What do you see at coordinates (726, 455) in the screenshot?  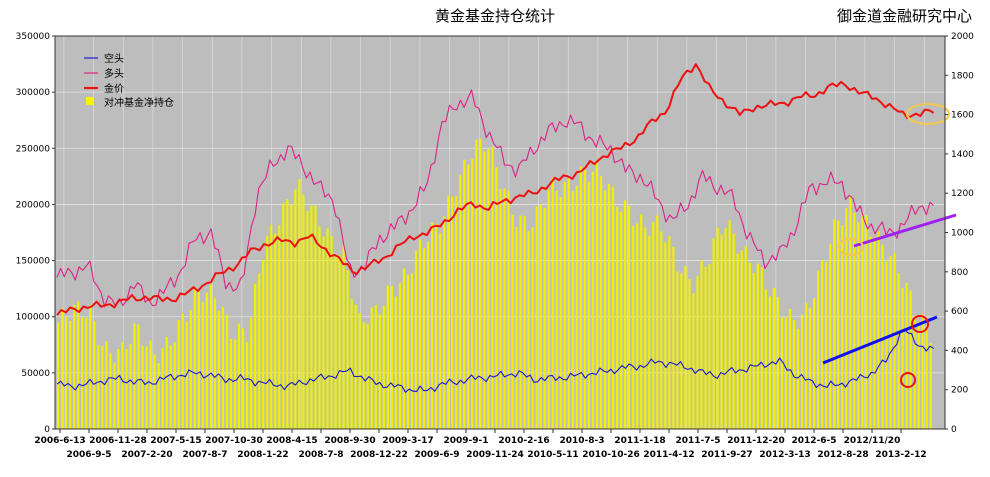 I see `x-tick-label: 2011-9-27` at bounding box center [726, 455].